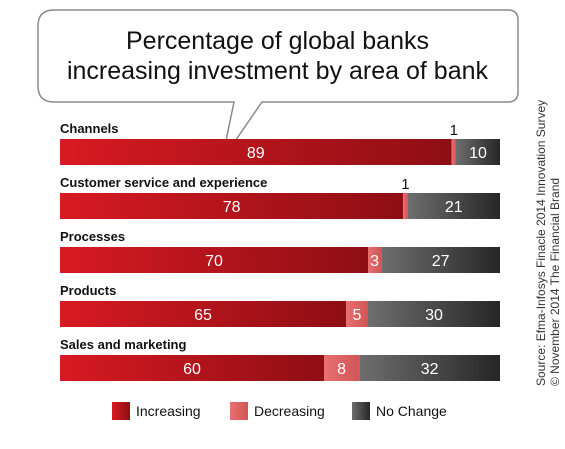 This screenshot has height=449, width=565. I want to click on chart-title-line-2: increasing investment by area of bank, so click(277, 71).